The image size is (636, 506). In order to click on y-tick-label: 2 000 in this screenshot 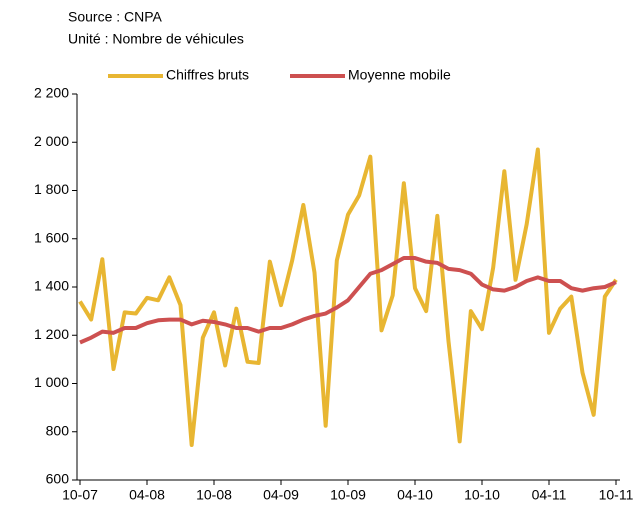, I will do `click(51, 141)`.